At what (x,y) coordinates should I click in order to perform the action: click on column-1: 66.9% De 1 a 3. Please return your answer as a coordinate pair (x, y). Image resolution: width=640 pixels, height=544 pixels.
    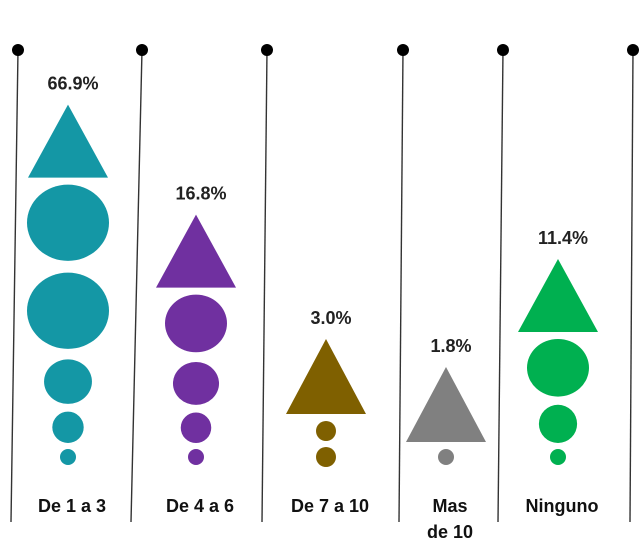
    Looking at the image, I should click on (68, 295).